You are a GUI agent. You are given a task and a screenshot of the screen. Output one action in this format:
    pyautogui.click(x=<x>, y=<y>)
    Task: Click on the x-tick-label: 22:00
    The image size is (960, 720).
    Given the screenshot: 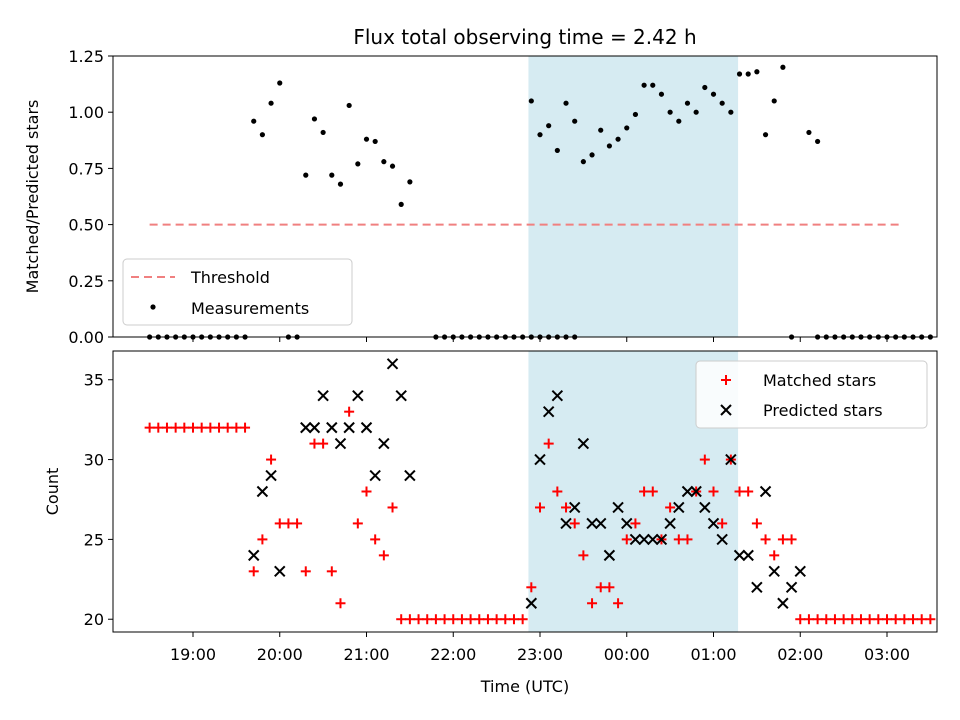 What is the action you would take?
    pyautogui.click(x=453, y=654)
    